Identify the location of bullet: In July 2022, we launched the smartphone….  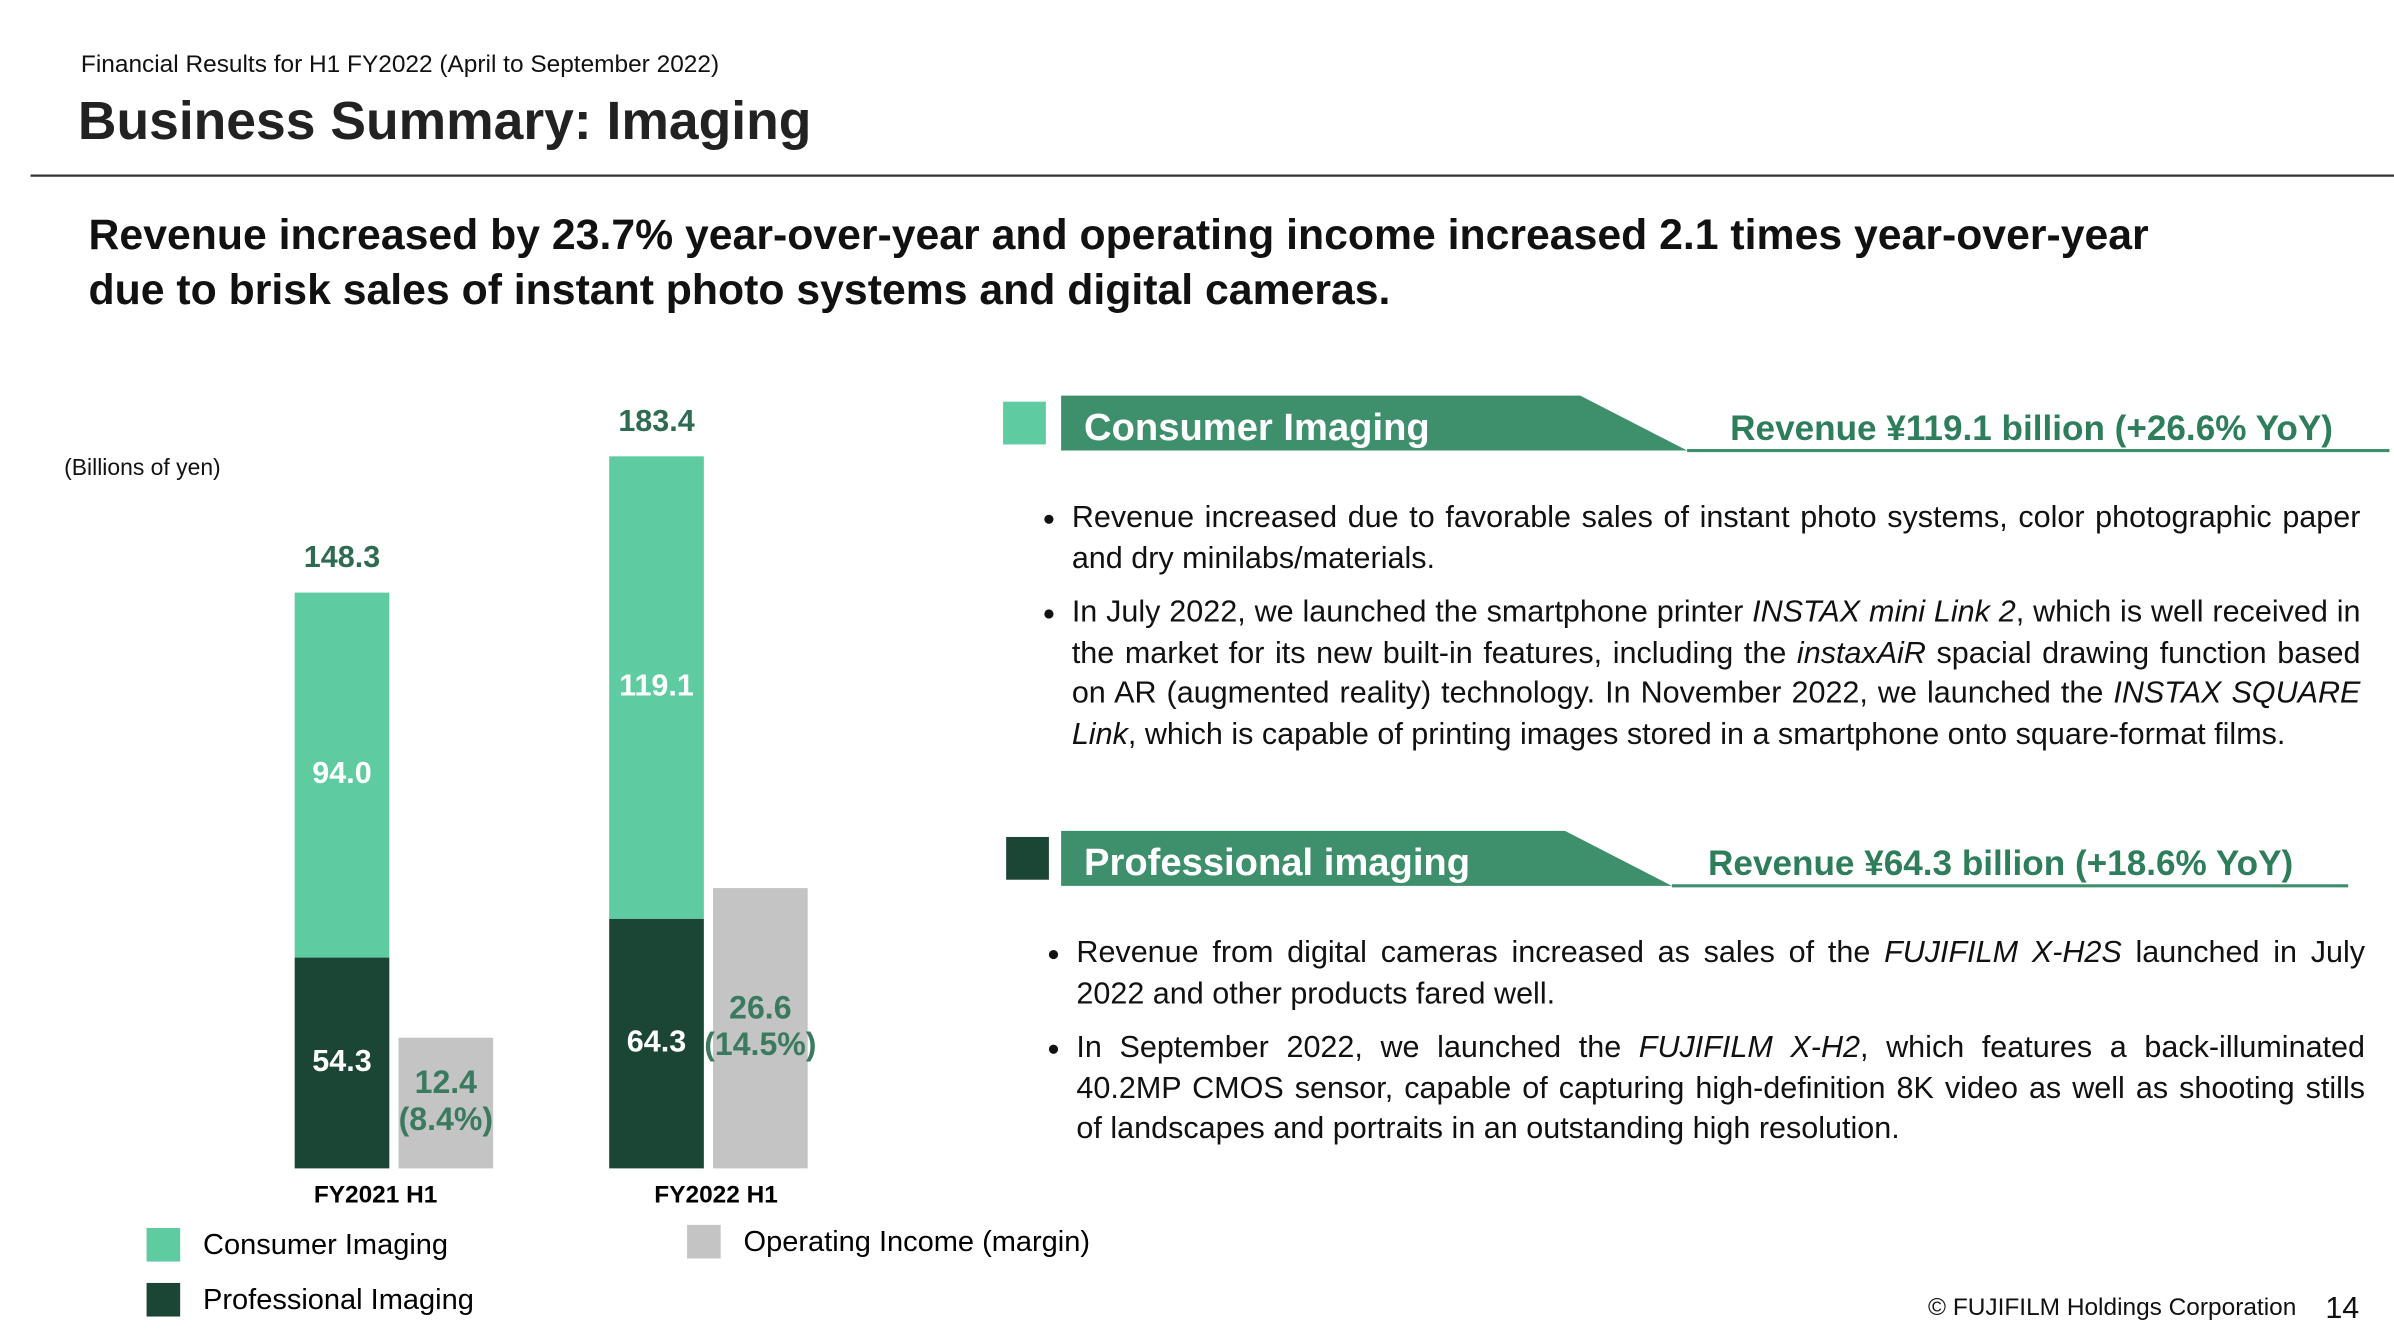
(1716, 674).